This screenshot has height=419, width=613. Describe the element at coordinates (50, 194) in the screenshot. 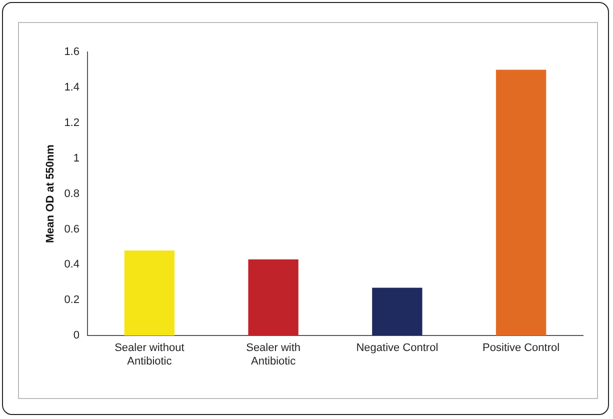

I see `y-axis-title: Mean OD at 550nm` at that location.